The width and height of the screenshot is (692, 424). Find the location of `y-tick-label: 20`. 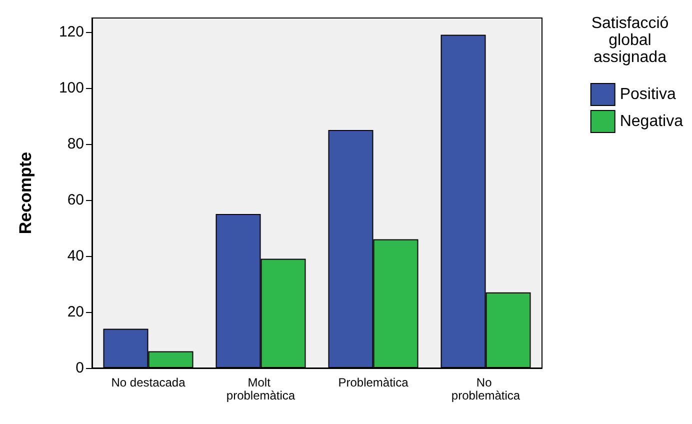

y-tick-label: 20 is located at coordinates (75, 312).